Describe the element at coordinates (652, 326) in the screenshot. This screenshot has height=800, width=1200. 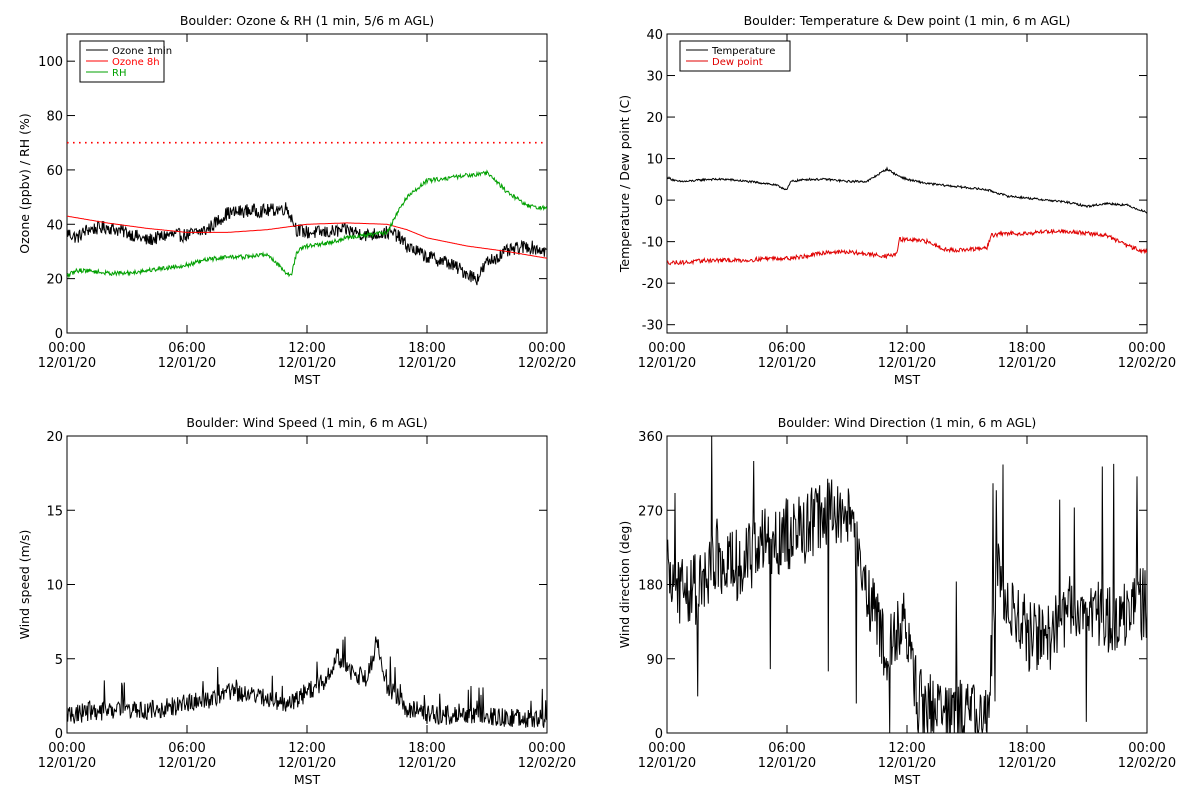
I see `y-tick-label: -30` at that location.